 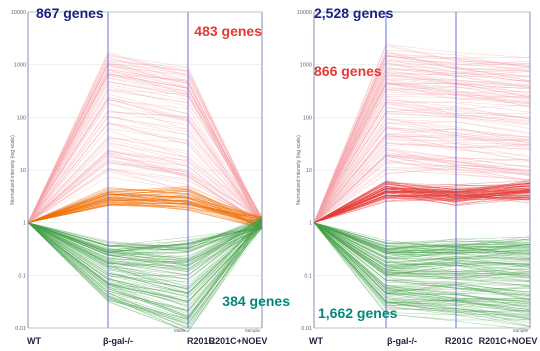 What do you see at coordinates (354, 13) in the screenshot?
I see `gene-count-annotation: 2,528 genes` at bounding box center [354, 13].